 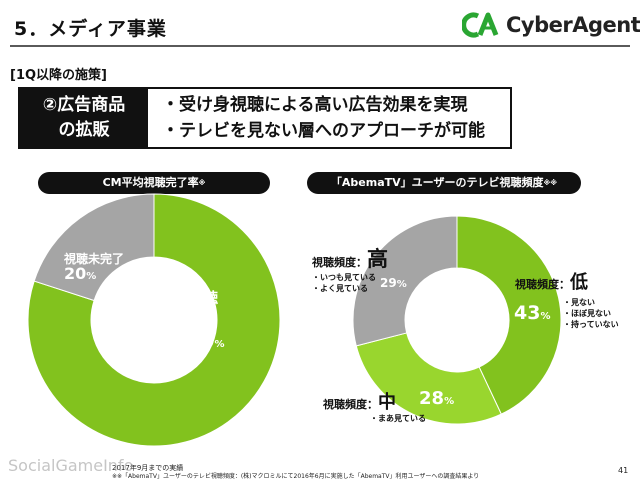 I want to click on right-high-value: 29%, so click(x=393, y=283).